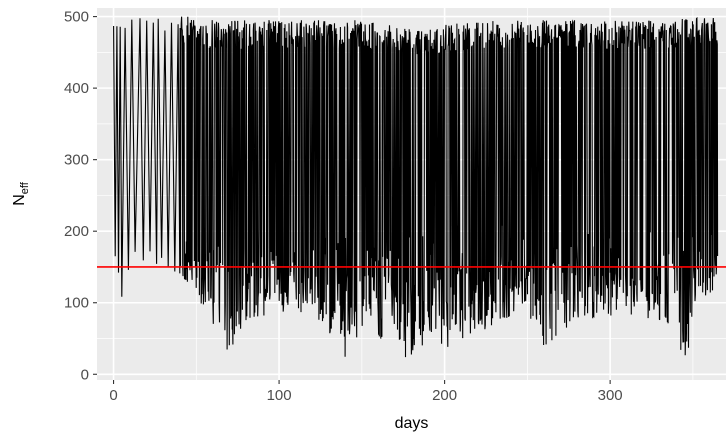 This screenshot has width=726, height=437. I want to click on y-axis-title: Neff, so click(21, 193).